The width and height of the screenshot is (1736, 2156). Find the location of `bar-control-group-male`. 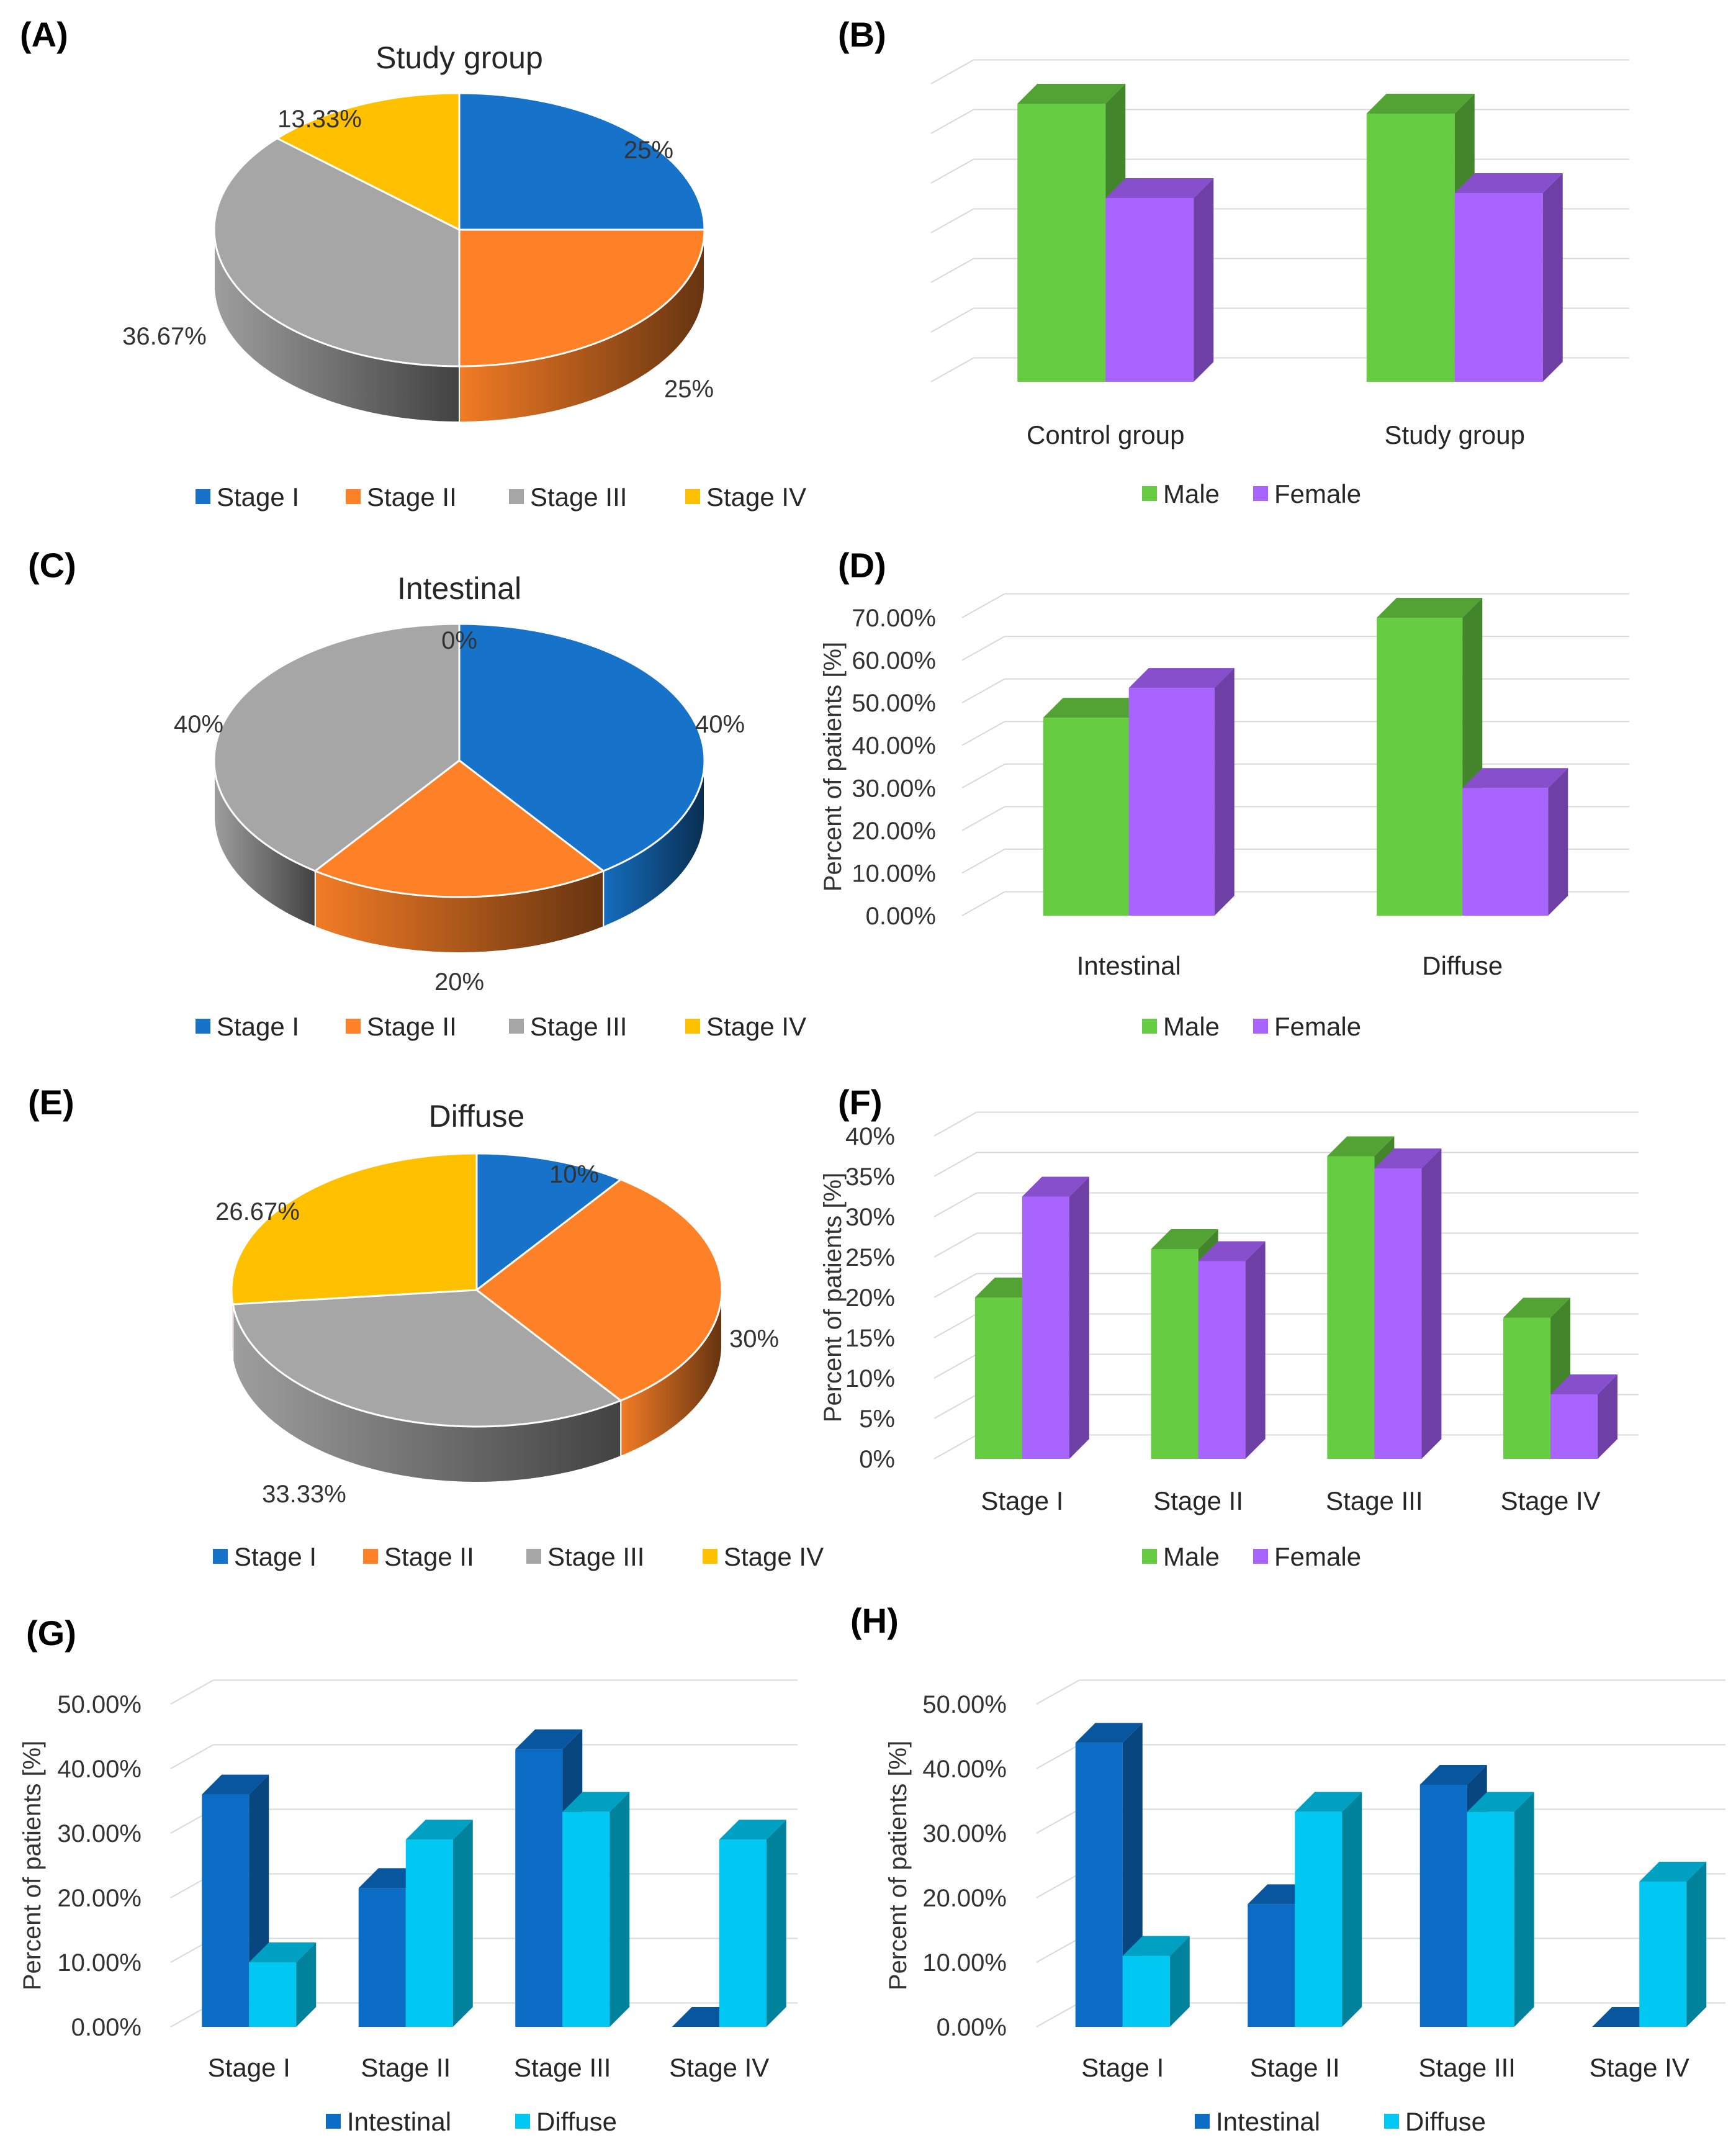

bar-control-group-male is located at coordinates (1061, 243).